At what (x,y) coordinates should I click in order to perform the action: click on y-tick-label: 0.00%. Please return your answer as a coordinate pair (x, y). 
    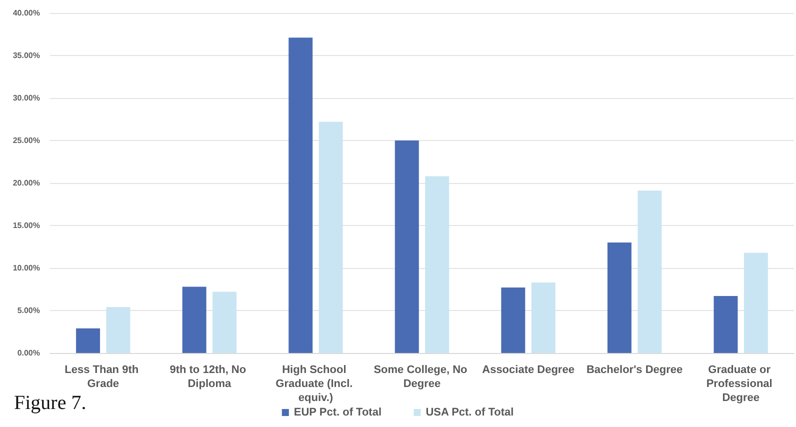
    Looking at the image, I should click on (28, 353).